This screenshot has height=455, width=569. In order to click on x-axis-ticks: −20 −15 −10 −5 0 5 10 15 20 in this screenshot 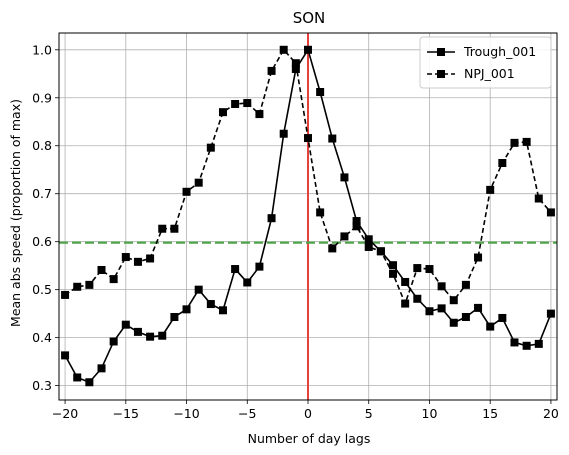, I will do `click(305, 410)`.